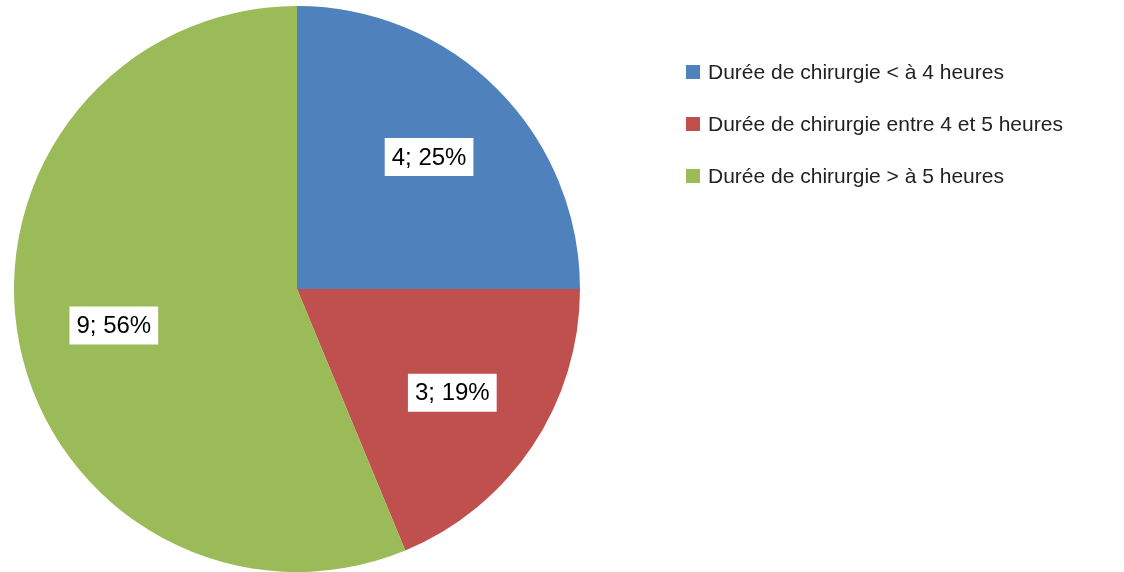  I want to click on legend-label: Durée de chirurgie < à 4 heures, so click(856, 72).